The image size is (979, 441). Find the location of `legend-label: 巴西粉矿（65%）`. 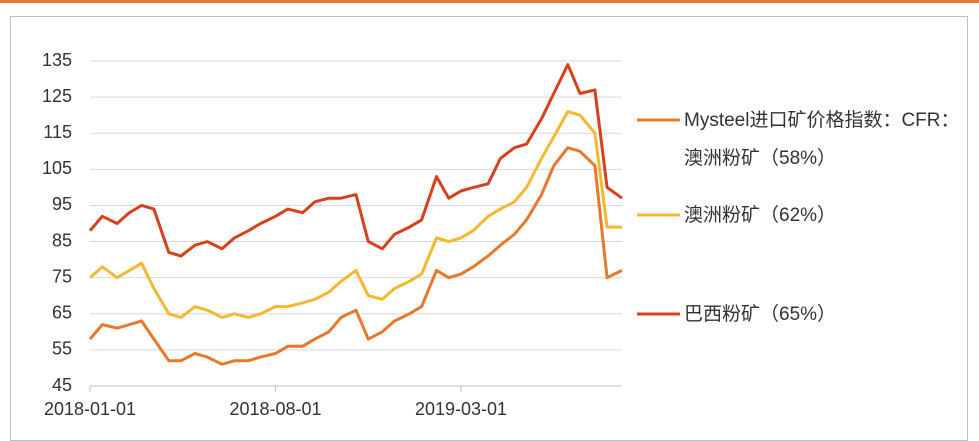

legend-label: 巴西粉矿（65%） is located at coordinates (760, 314).